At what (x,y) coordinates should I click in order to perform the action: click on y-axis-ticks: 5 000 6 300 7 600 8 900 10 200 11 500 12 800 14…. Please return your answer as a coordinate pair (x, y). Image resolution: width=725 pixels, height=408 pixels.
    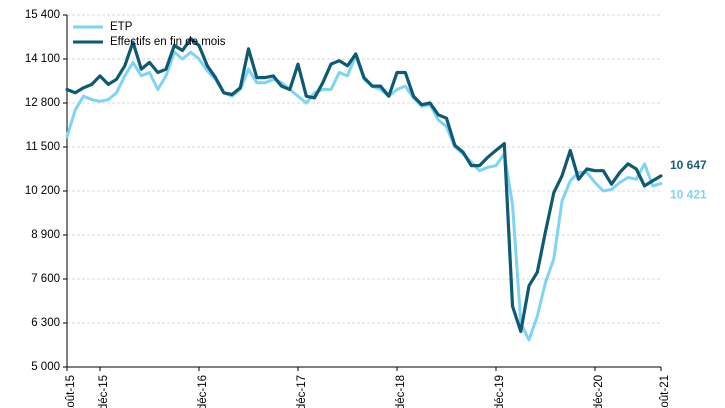
    Looking at the image, I should click on (46, 191).